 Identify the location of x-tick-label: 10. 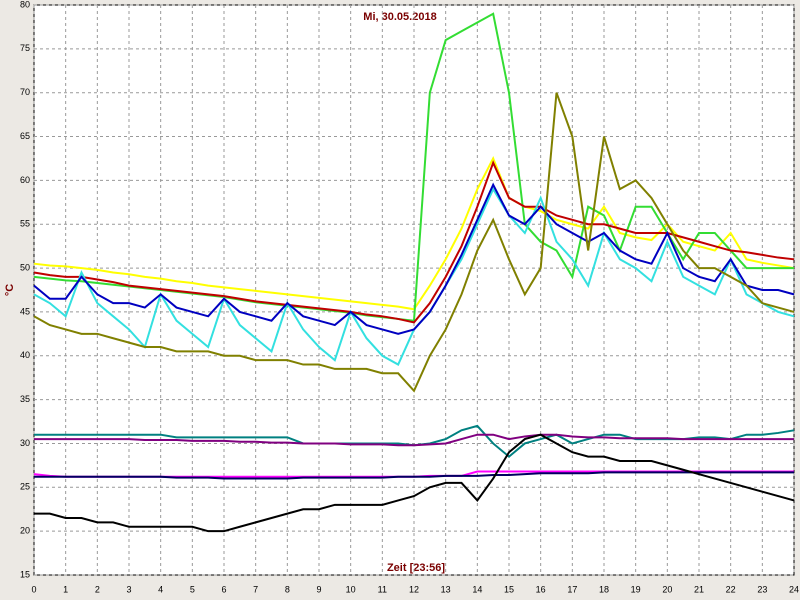
(351, 589).